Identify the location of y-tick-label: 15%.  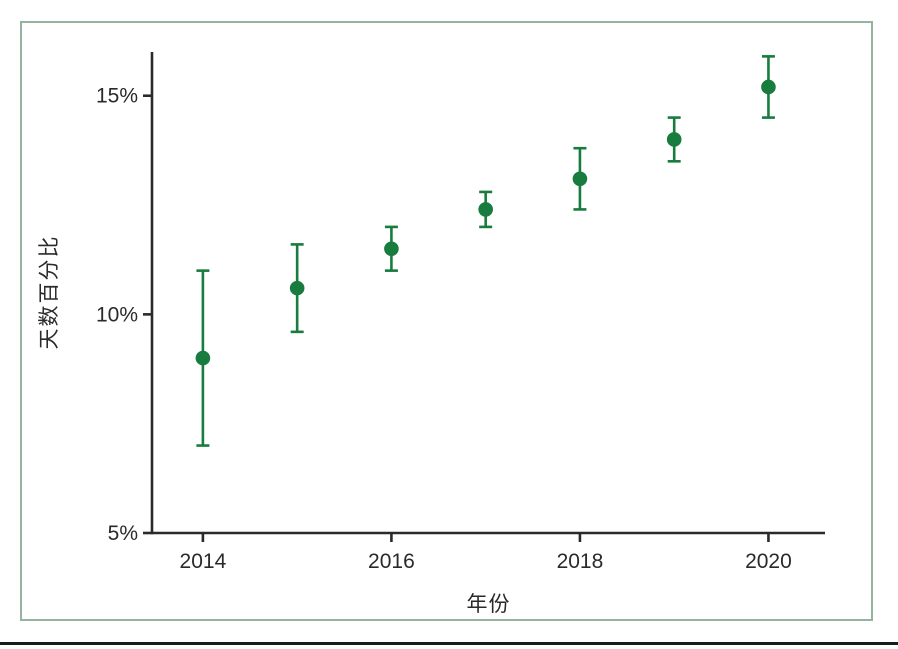
(117, 96).